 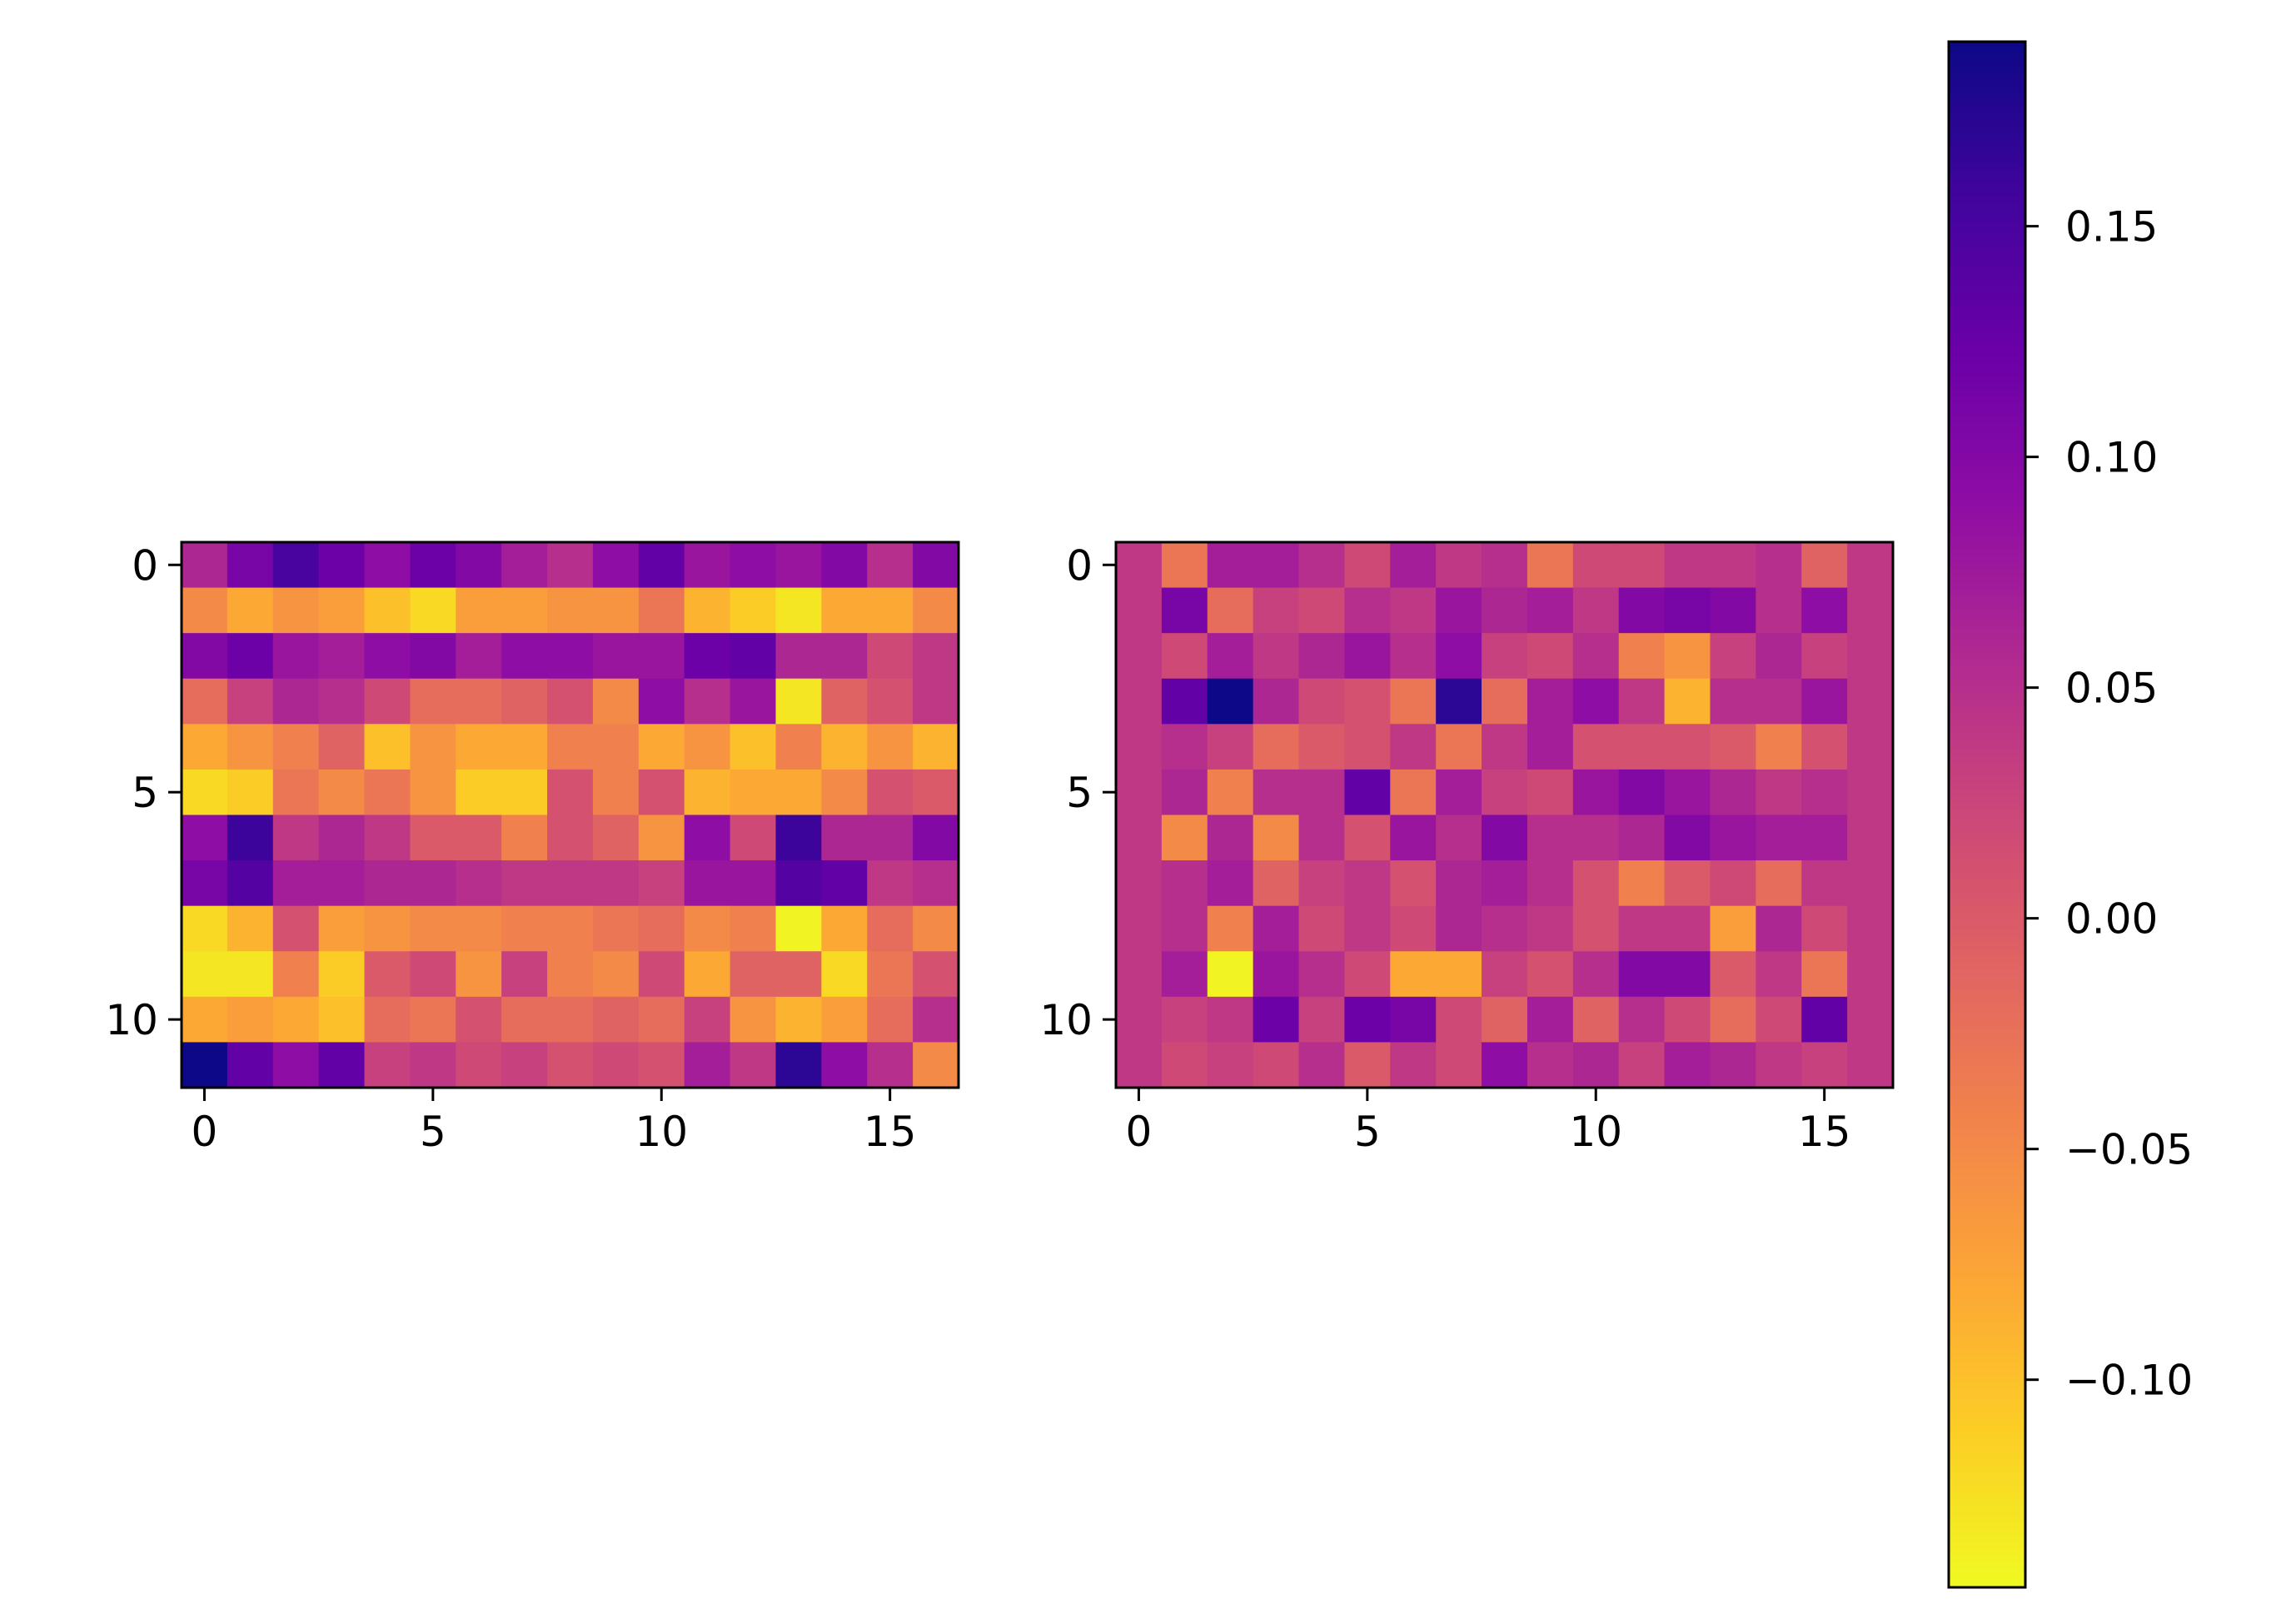 What do you see at coordinates (2111, 689) in the screenshot?
I see `colorbar-tick-label: 0.05` at bounding box center [2111, 689].